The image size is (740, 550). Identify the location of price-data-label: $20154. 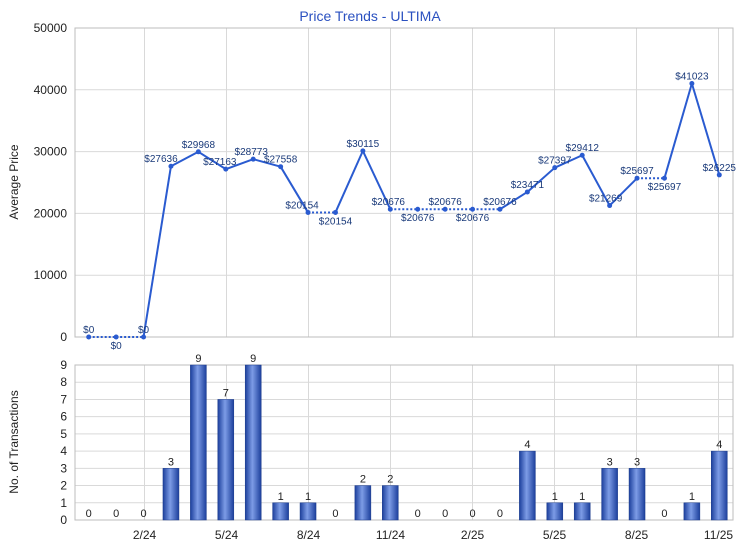
(302, 205).